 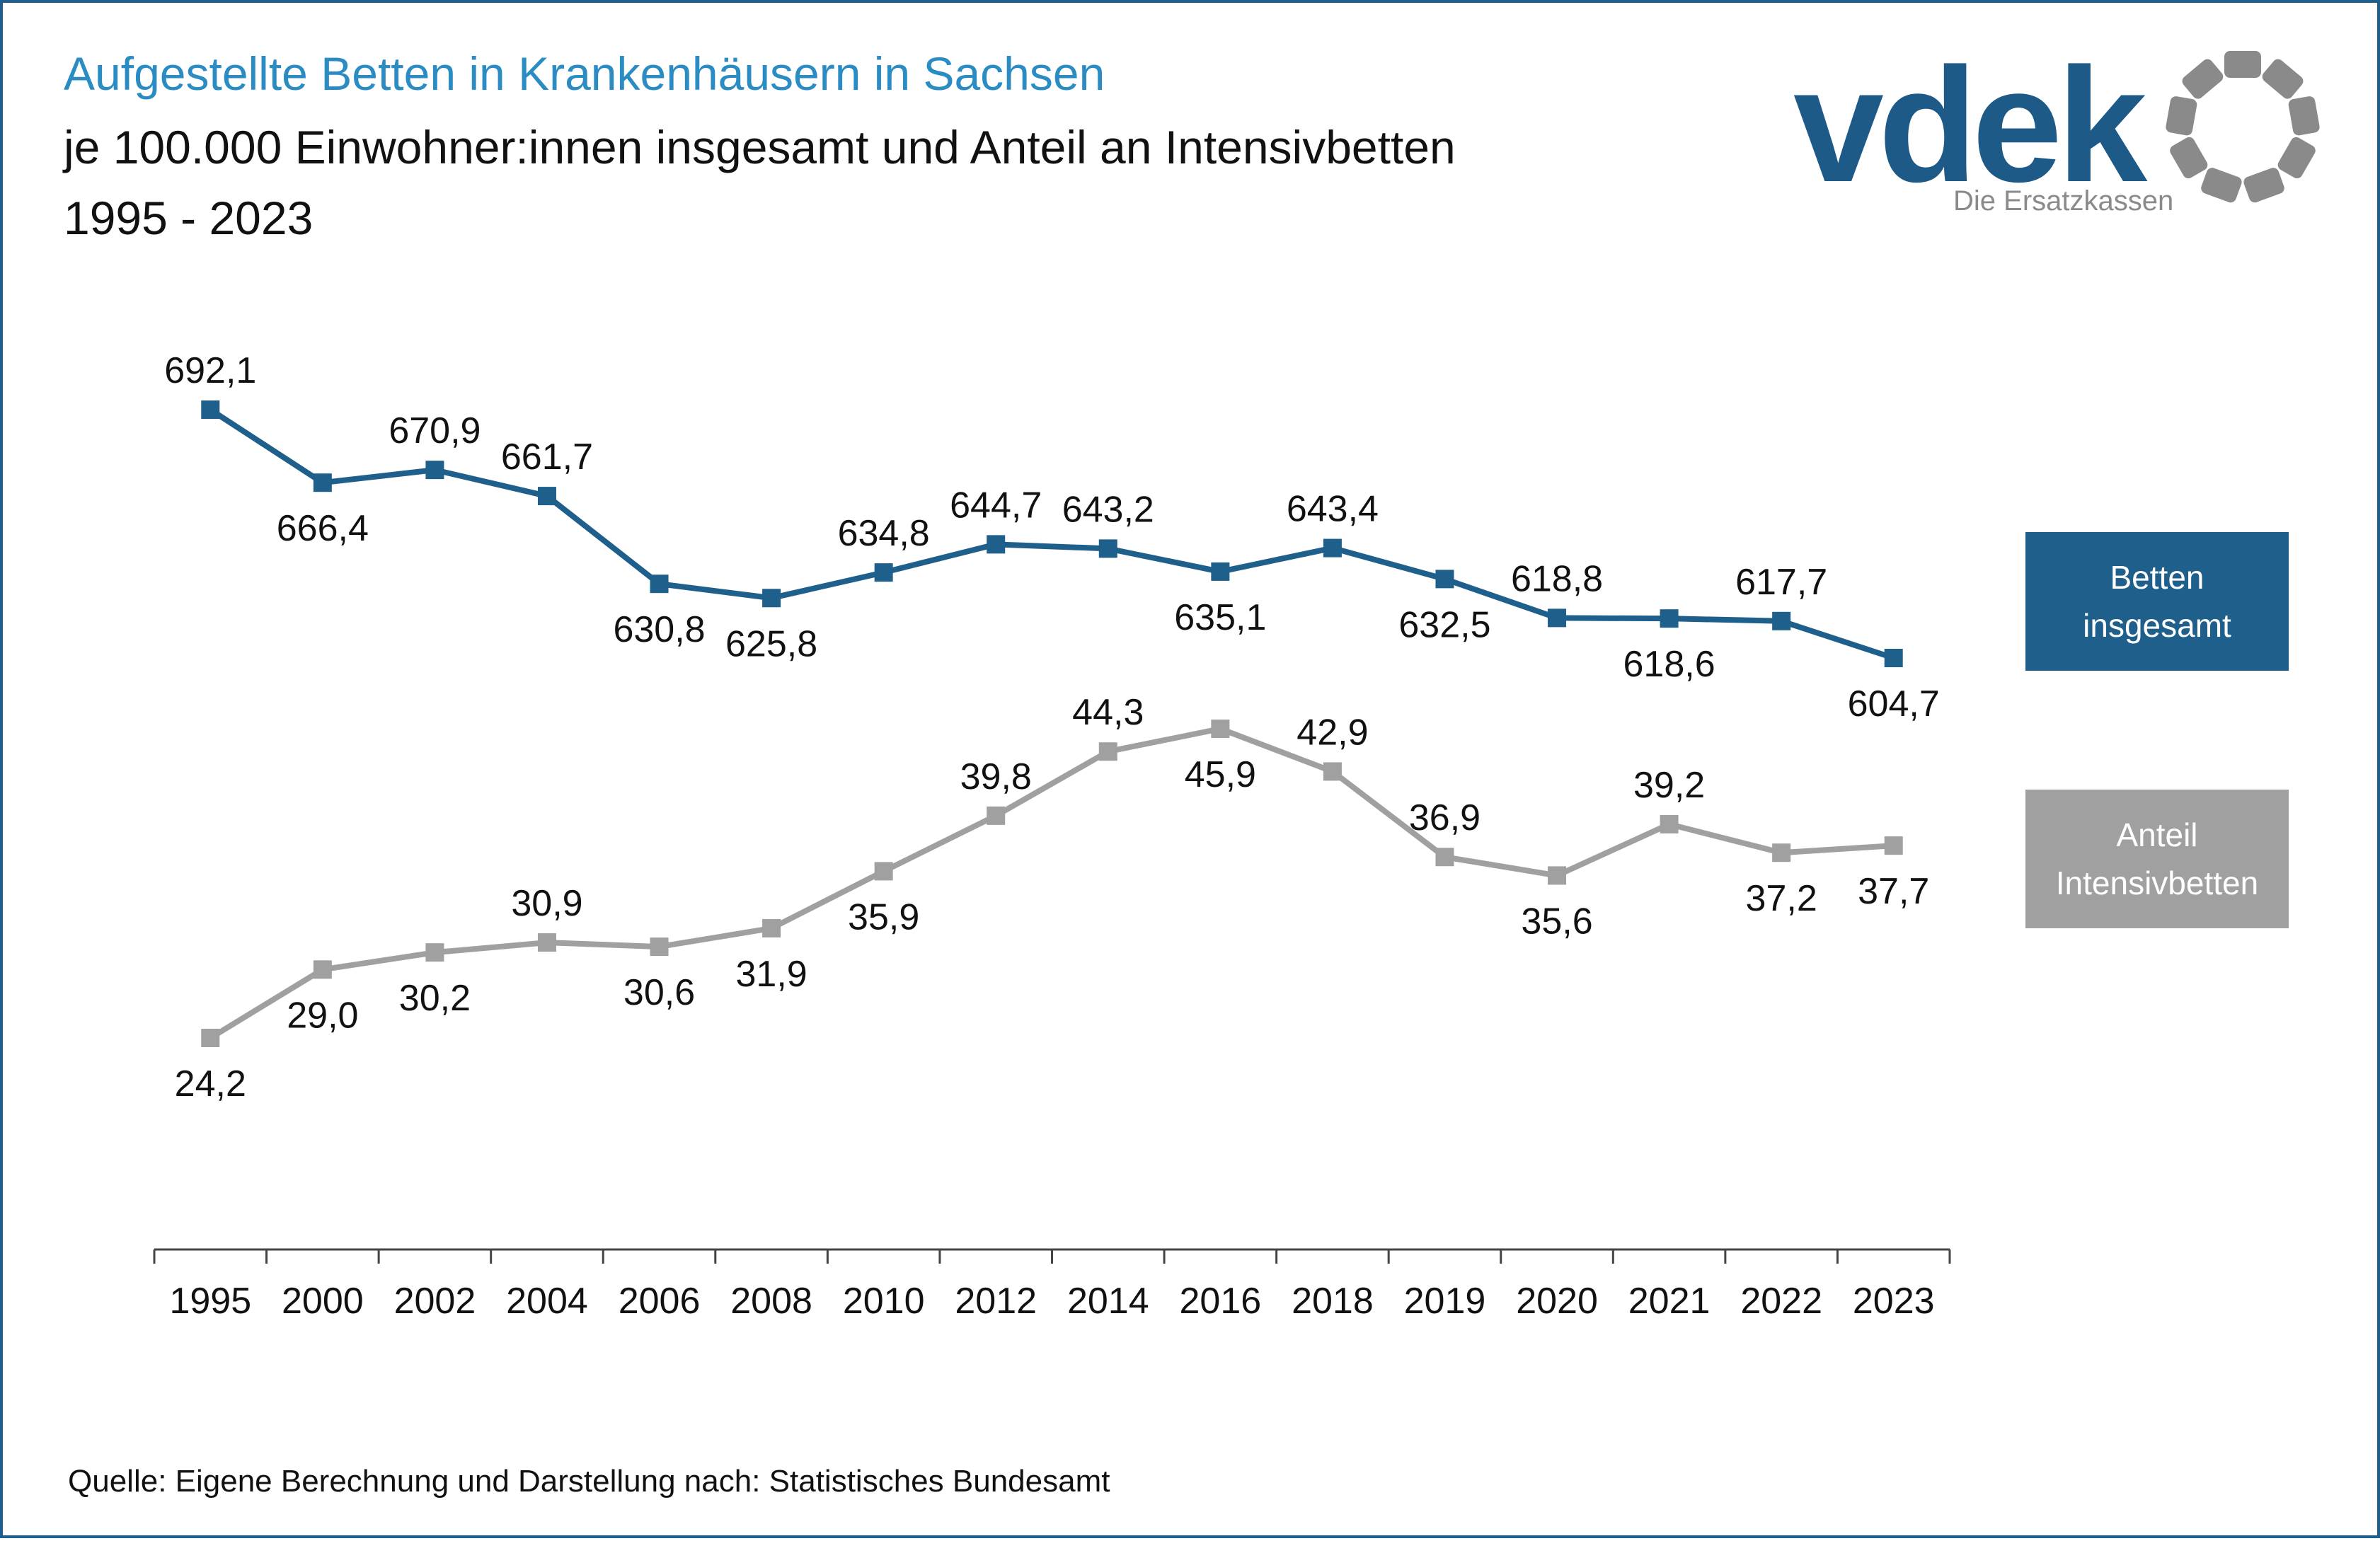 What do you see at coordinates (884, 533) in the screenshot?
I see `data-label-betten: 634,8` at bounding box center [884, 533].